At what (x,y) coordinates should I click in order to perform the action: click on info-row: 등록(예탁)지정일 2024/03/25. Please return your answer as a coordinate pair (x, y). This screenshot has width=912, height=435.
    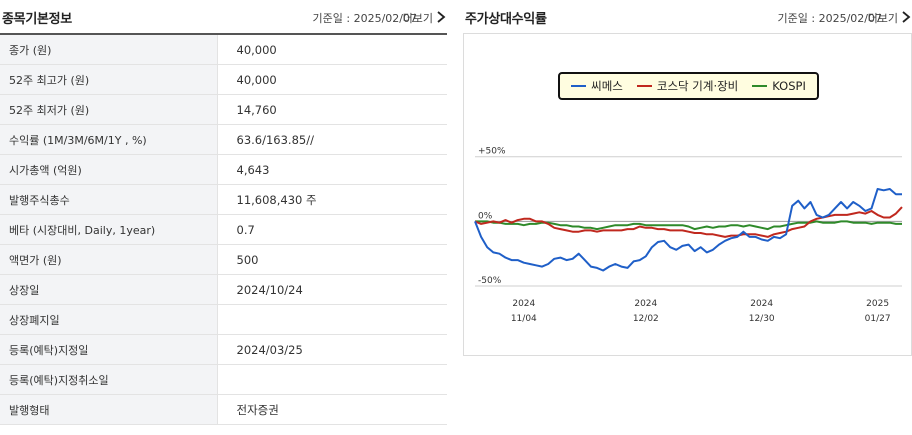
    Looking at the image, I should click on (223, 349).